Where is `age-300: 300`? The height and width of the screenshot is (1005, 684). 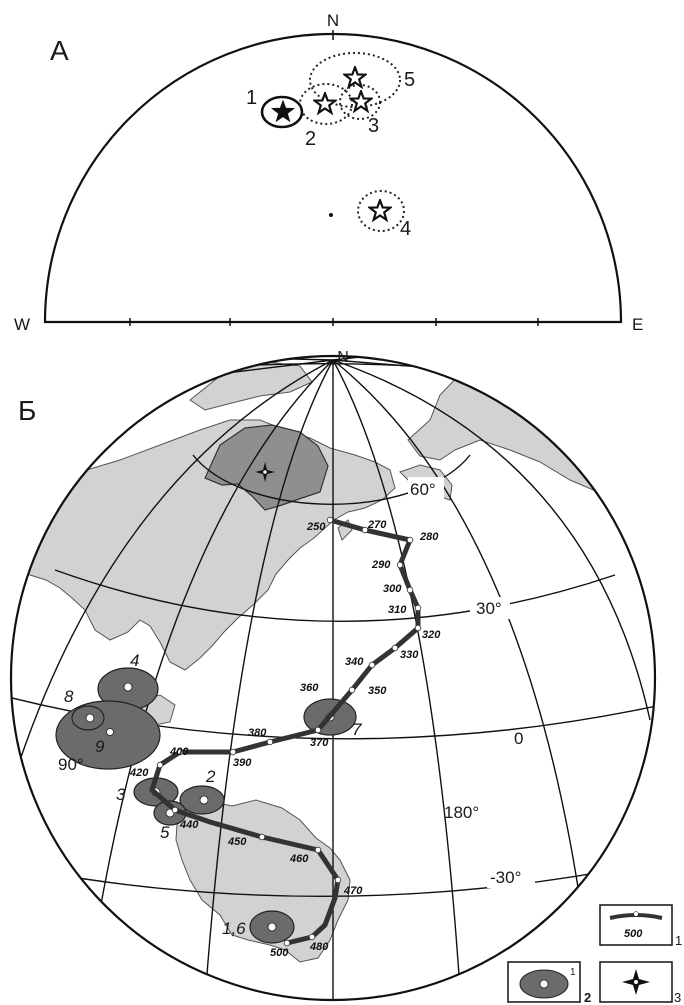 age-300: 300 is located at coordinates (392, 589).